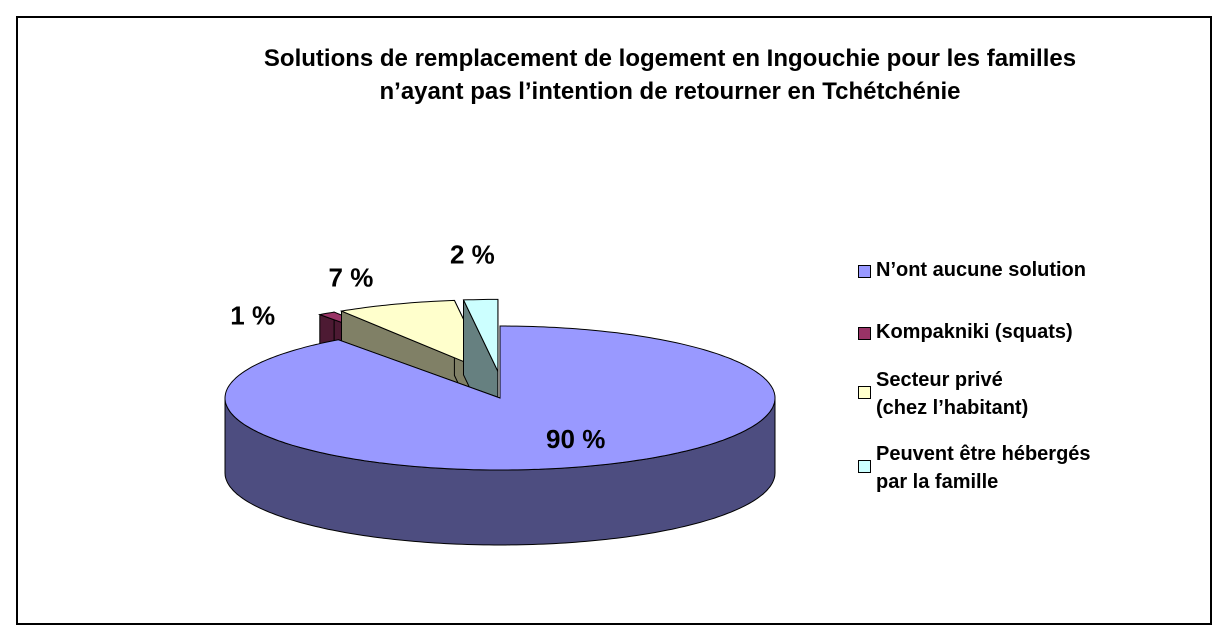  I want to click on legend-label: Secteur privé (chez l’habitant), so click(952, 394).